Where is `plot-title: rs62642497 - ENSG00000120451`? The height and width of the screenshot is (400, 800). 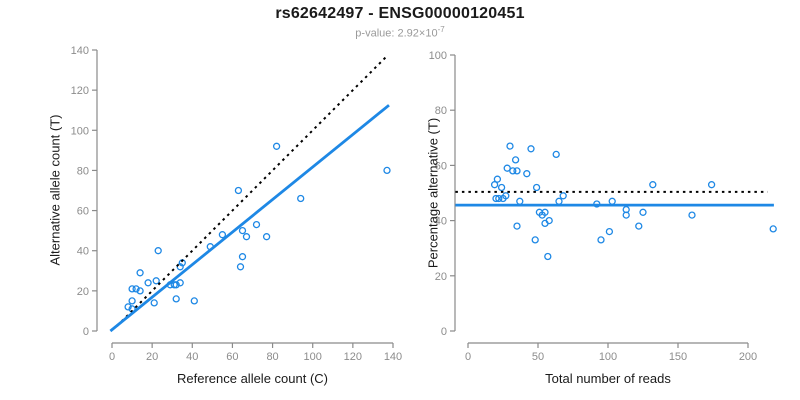
plot-title: rs62642497 - ENSG00000120451 is located at coordinates (400, 13).